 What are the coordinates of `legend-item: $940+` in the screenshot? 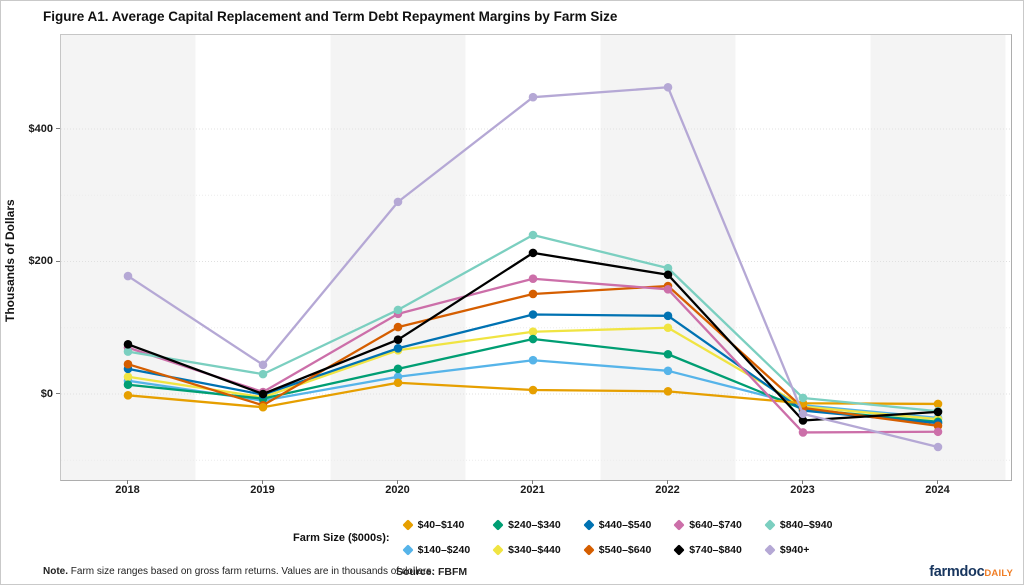 It's located at (798, 550).